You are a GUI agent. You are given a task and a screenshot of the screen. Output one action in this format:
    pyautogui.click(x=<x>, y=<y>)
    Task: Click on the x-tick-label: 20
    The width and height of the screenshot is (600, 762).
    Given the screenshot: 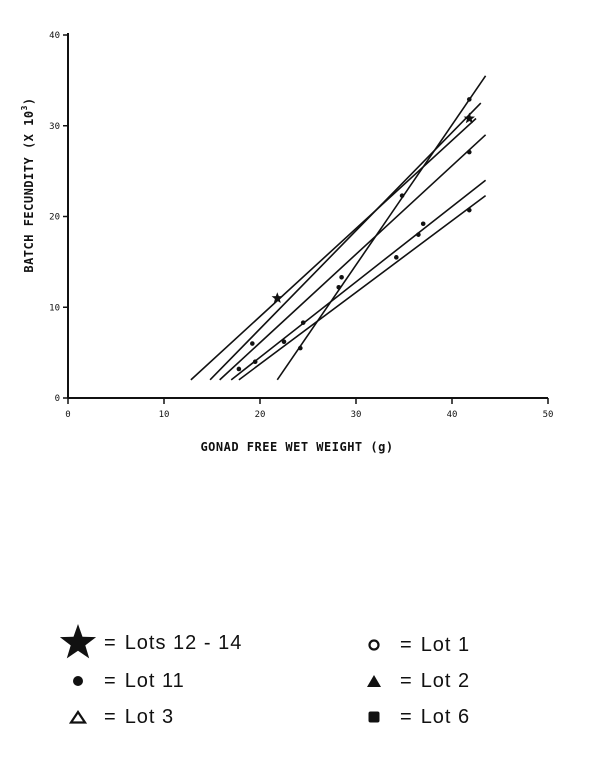 What is the action you would take?
    pyautogui.click(x=260, y=415)
    